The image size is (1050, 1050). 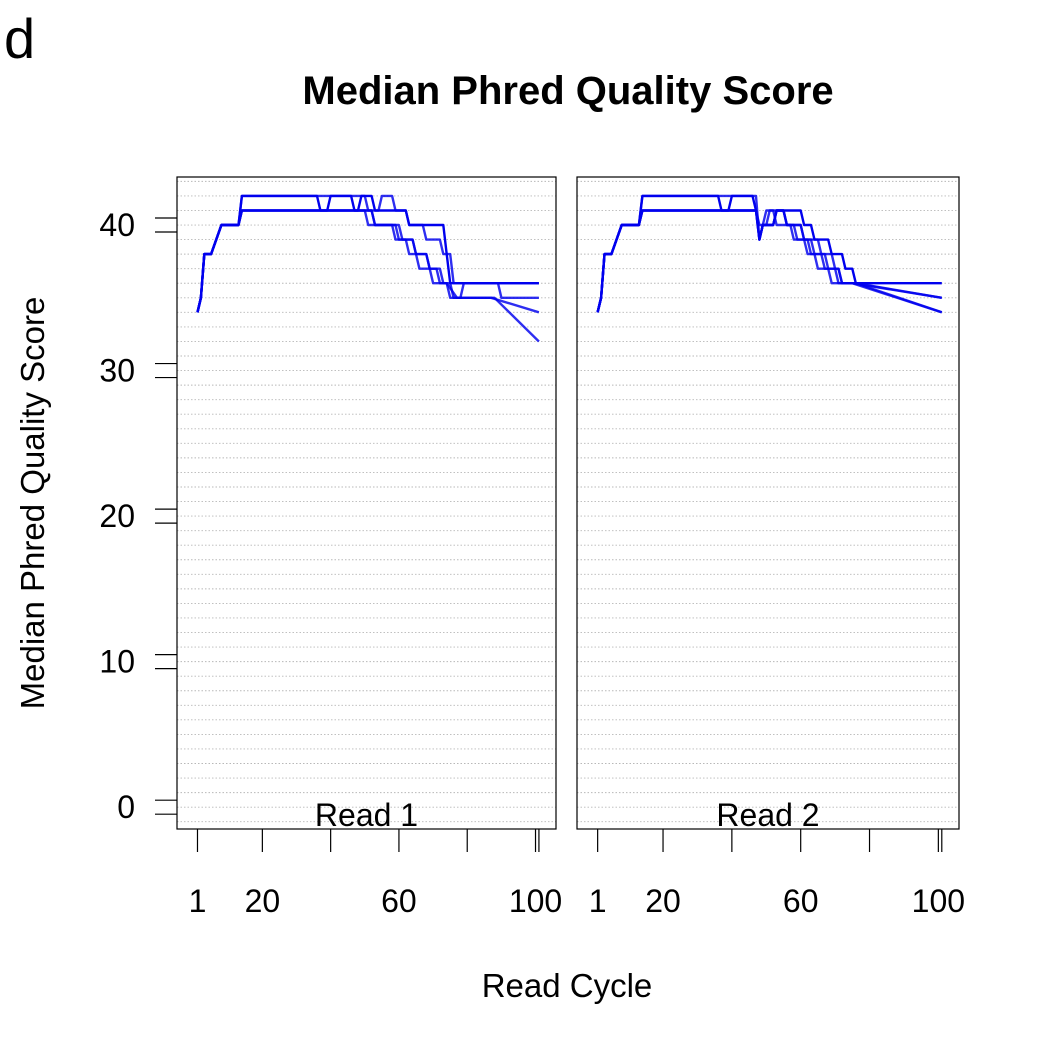 What do you see at coordinates (32, 503) in the screenshot?
I see `y-axis-label: Median Phred Quality Score` at bounding box center [32, 503].